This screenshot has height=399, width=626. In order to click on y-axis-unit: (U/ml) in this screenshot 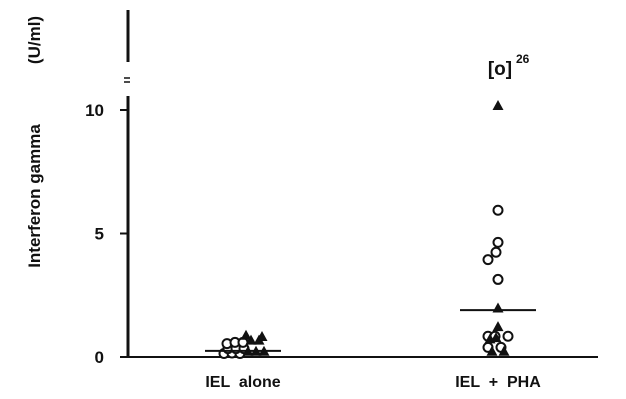, I will do `click(34, 40)`.